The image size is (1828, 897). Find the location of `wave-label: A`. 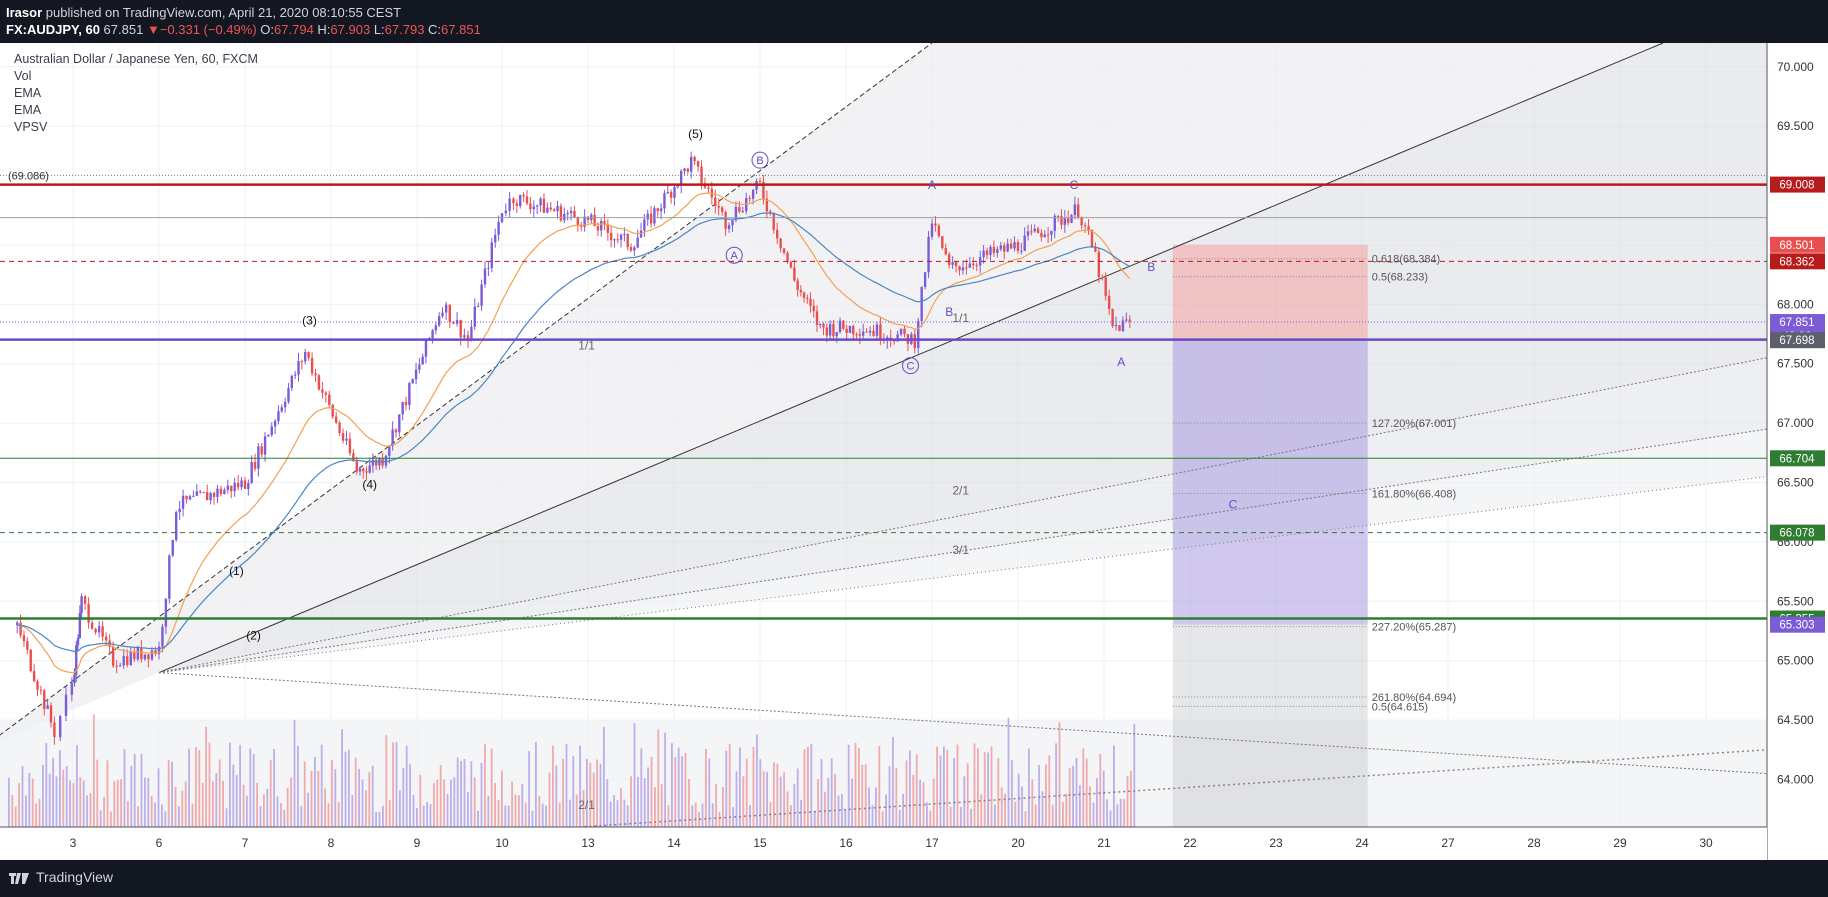

wave-label: A is located at coordinates (1121, 362).